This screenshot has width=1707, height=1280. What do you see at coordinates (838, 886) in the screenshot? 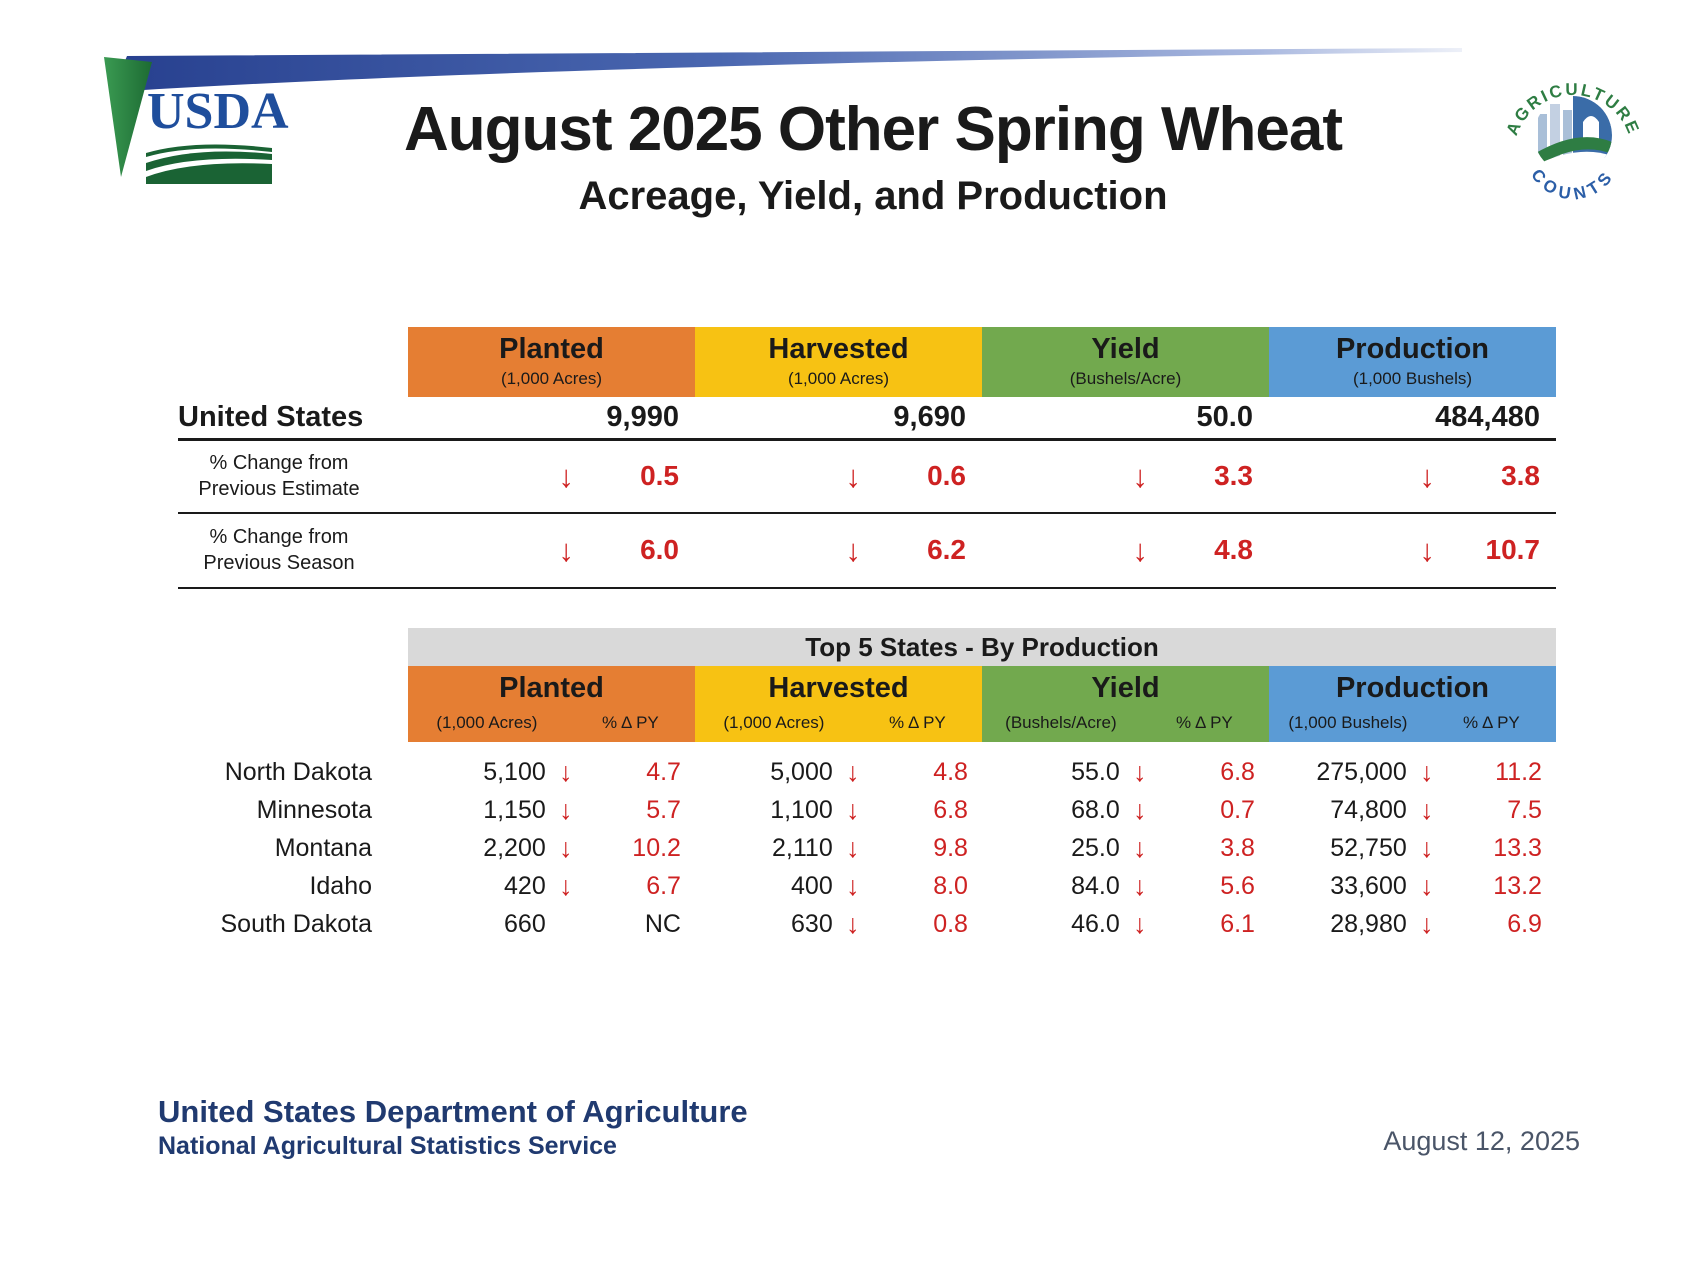
I see `cell-harvested: 400 ↓ 8.0` at bounding box center [838, 886].